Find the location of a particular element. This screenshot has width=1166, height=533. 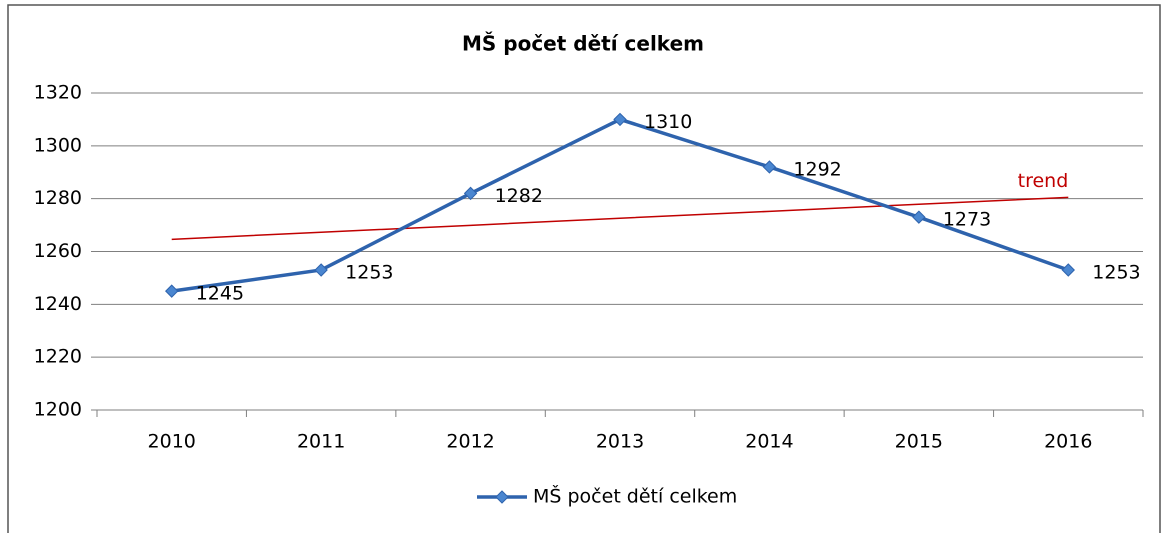

data-label: 1310 is located at coordinates (668, 122).